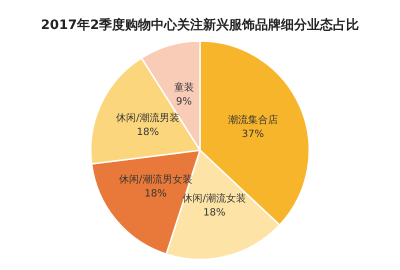 This screenshot has height=270, width=400. Describe the element at coordinates (200, 25) in the screenshot. I see `chart-title: 2017年2季度购物中心关注新兴服饰品牌细分业态占比` at that location.